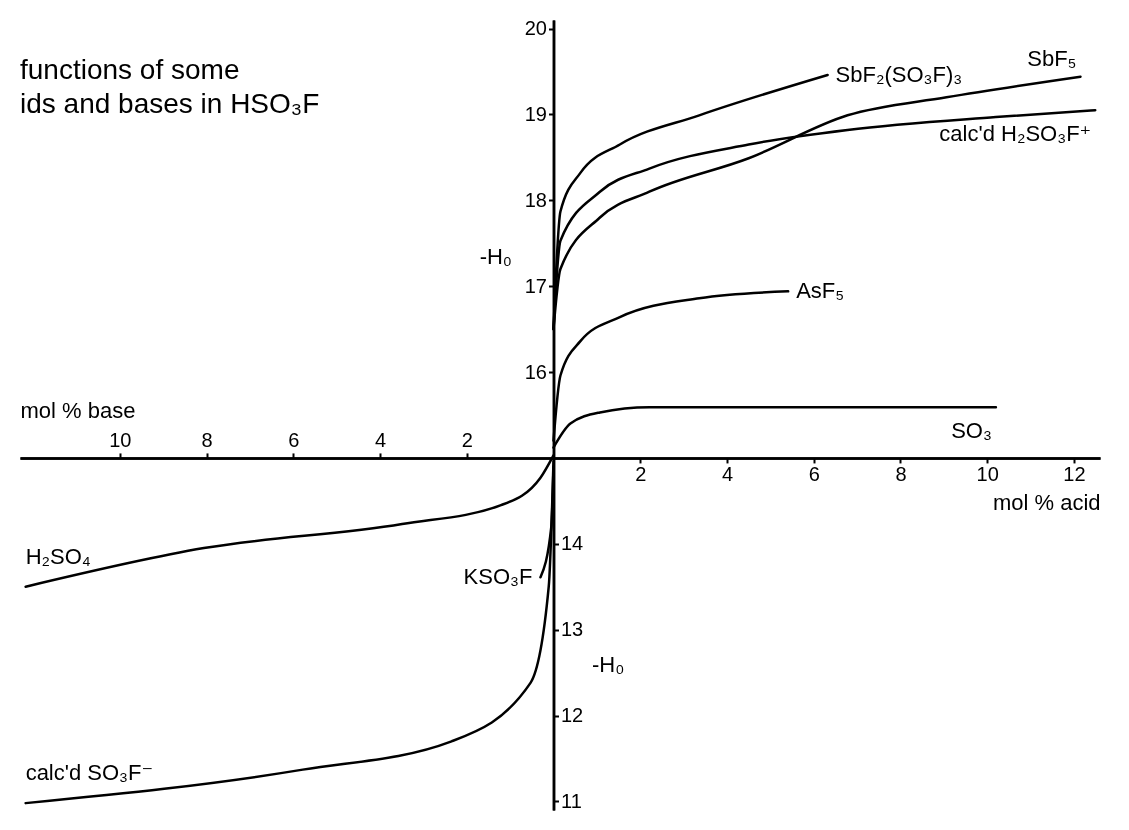 The height and width of the screenshot is (830, 1129). Describe the element at coordinates (899, 74) in the screenshot. I see `series-label: SbF₂(SO₃F)₃` at that location.